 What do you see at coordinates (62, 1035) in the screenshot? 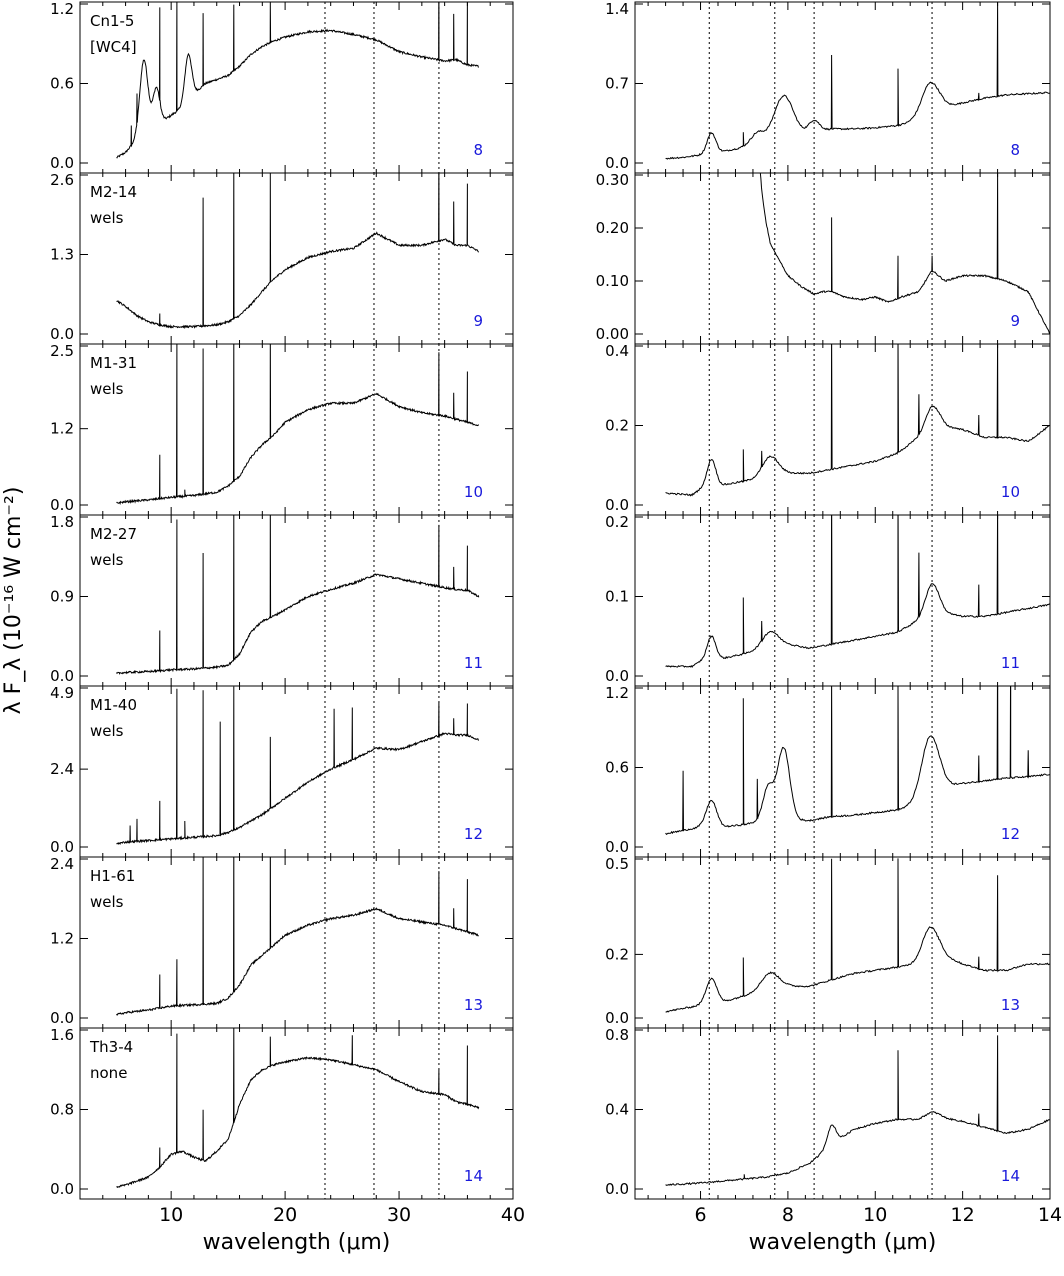
I see `y-tick-label: 1.6` at bounding box center [62, 1035].